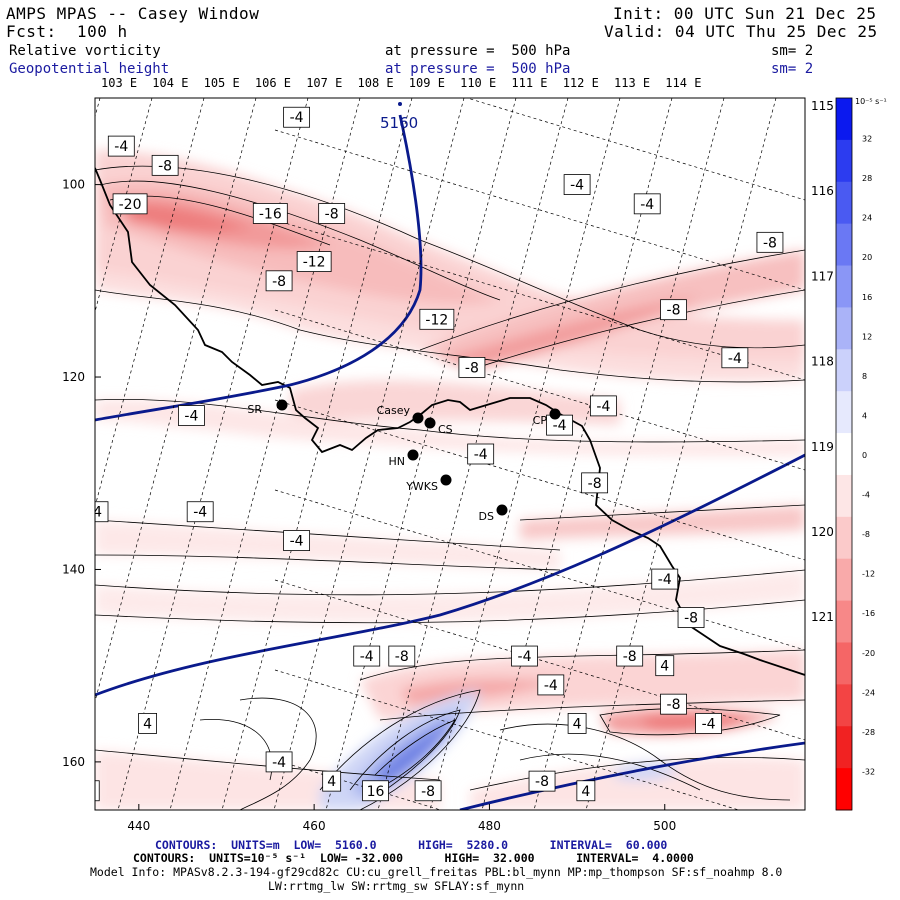 The image size is (900, 900). Describe the element at coordinates (67, 31) in the screenshot. I see `forecast-hour: Fcst: 100 h` at that location.